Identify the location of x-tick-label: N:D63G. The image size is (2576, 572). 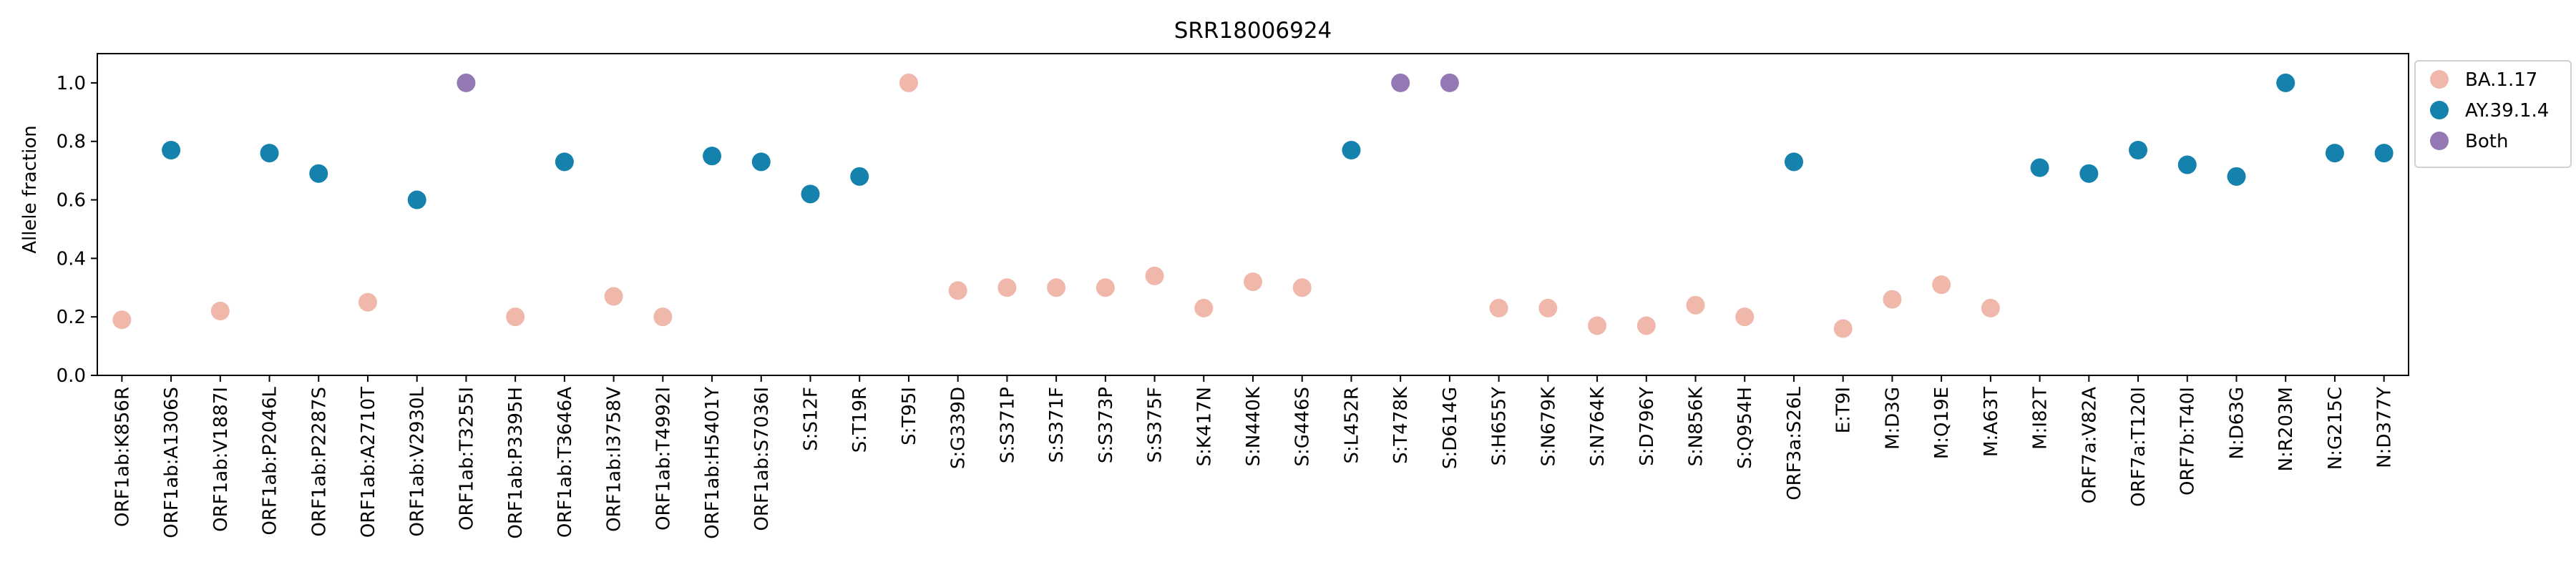
(2237, 423).